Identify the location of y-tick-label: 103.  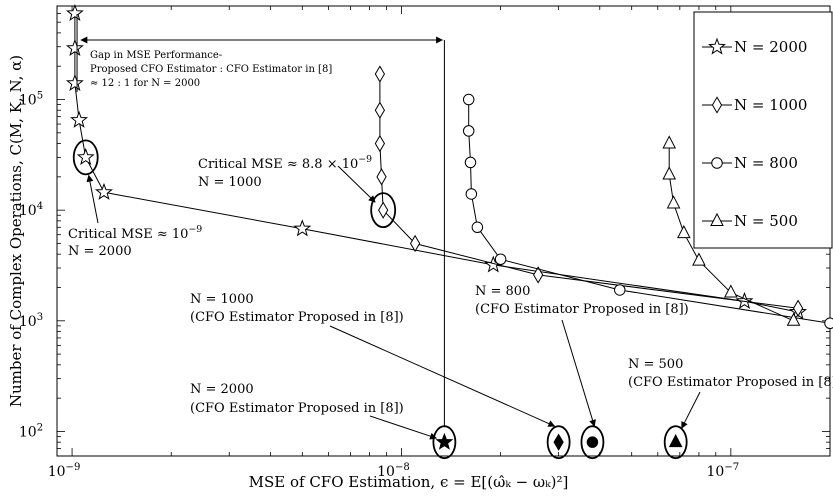
(31, 321).